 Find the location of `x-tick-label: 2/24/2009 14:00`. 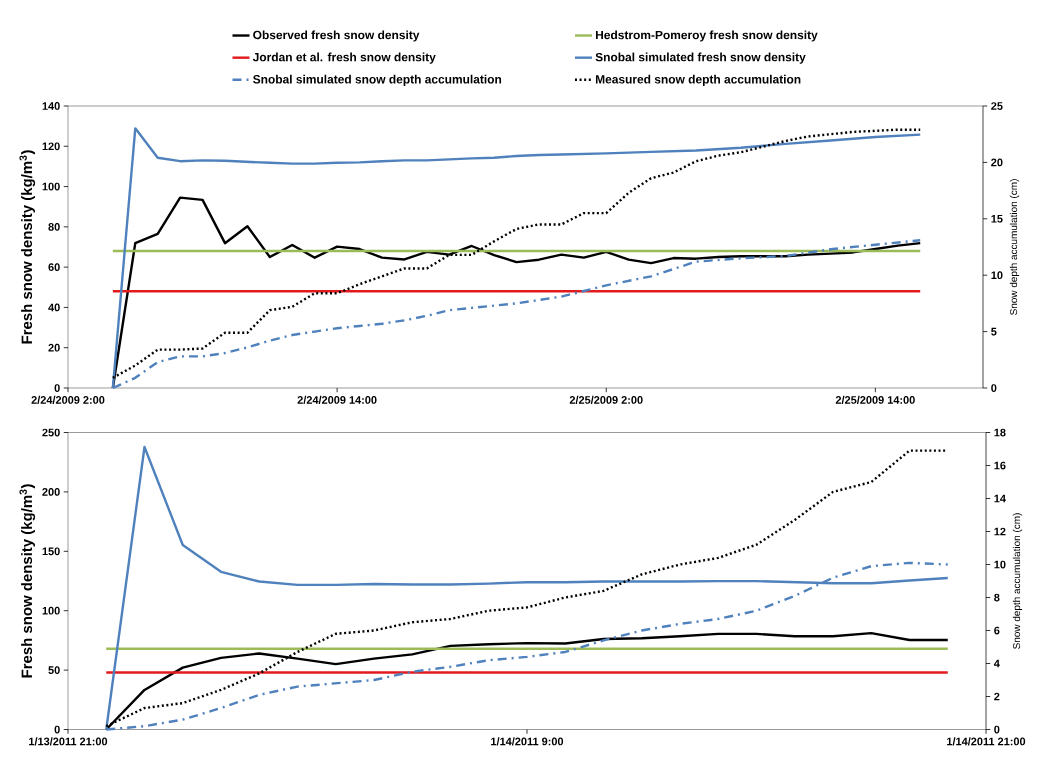

x-tick-label: 2/24/2009 14:00 is located at coordinates (337, 399).